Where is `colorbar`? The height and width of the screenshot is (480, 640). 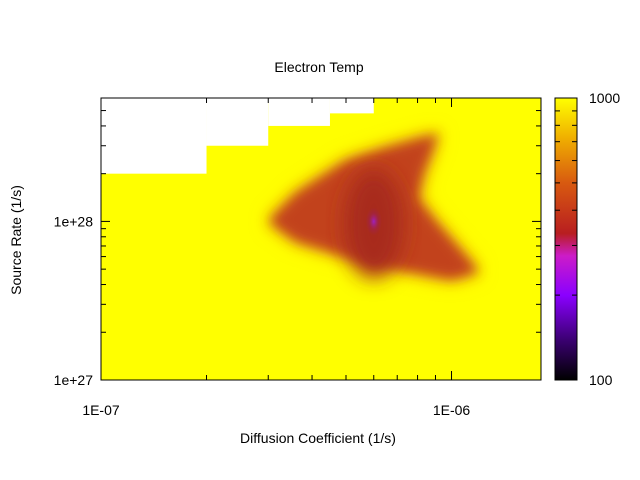 colorbar is located at coordinates (566, 239).